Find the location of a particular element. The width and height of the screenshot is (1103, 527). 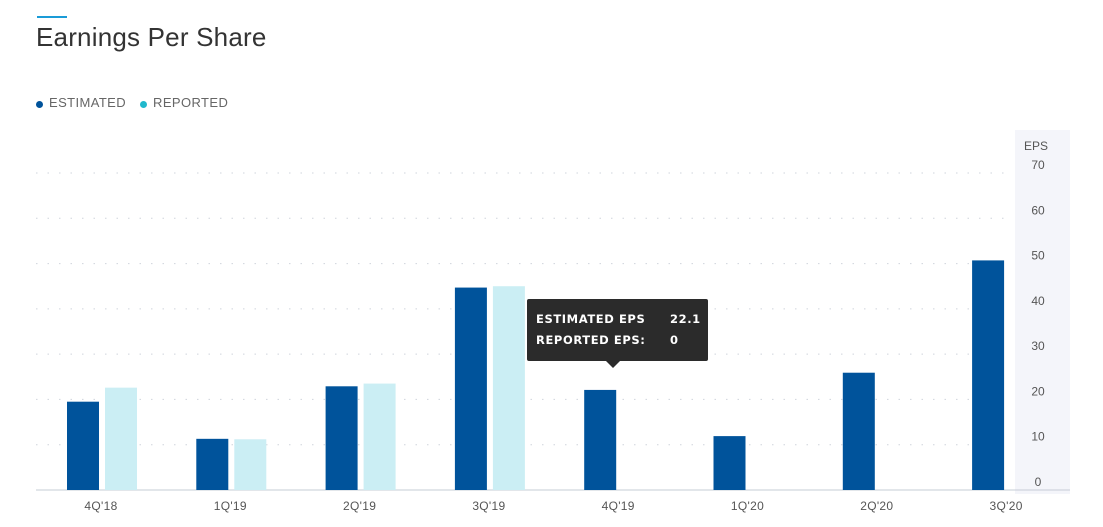

x-tick-label-1: 1Q'19 is located at coordinates (230, 506).